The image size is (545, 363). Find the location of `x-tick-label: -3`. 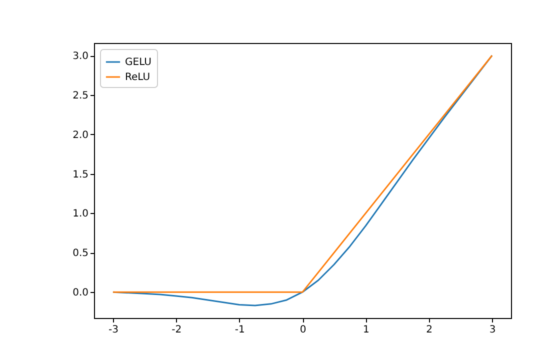

x-tick-label: -3 is located at coordinates (113, 330).